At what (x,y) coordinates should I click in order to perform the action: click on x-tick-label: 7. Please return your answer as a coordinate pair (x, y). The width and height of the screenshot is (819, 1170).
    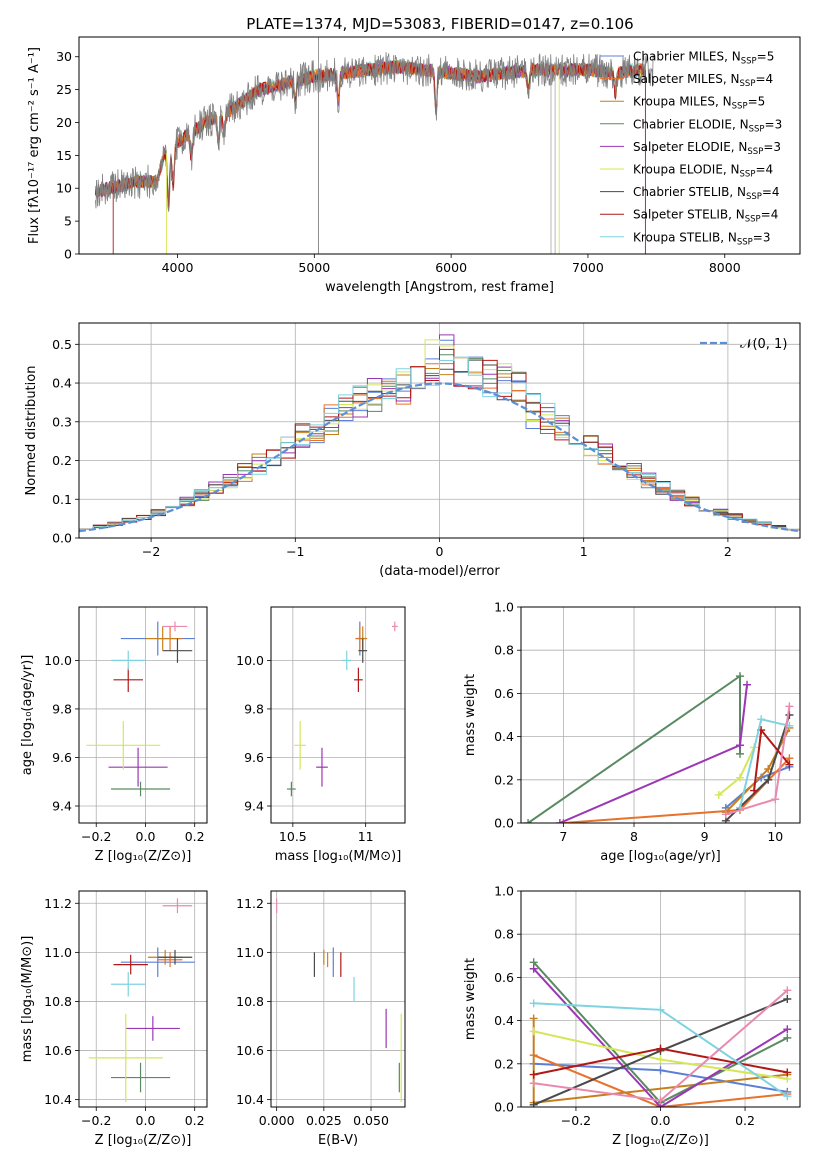
    Looking at the image, I should click on (563, 836).